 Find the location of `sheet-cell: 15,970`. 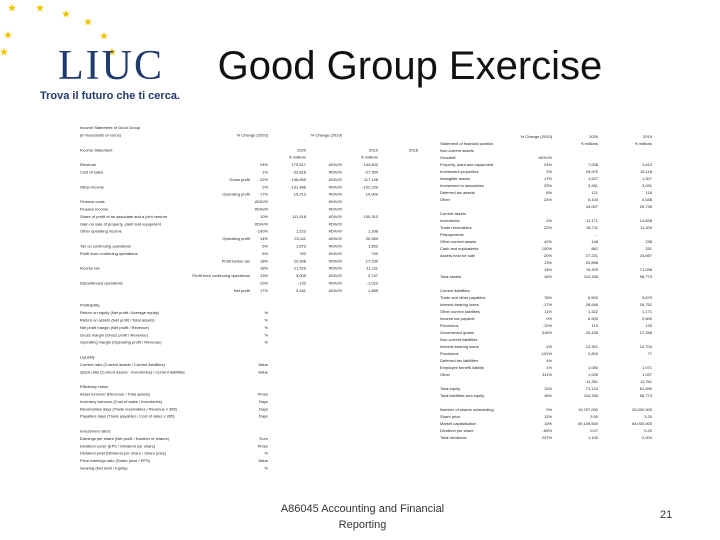

sheet-cell: 15,970 is located at coordinates (592, 171).